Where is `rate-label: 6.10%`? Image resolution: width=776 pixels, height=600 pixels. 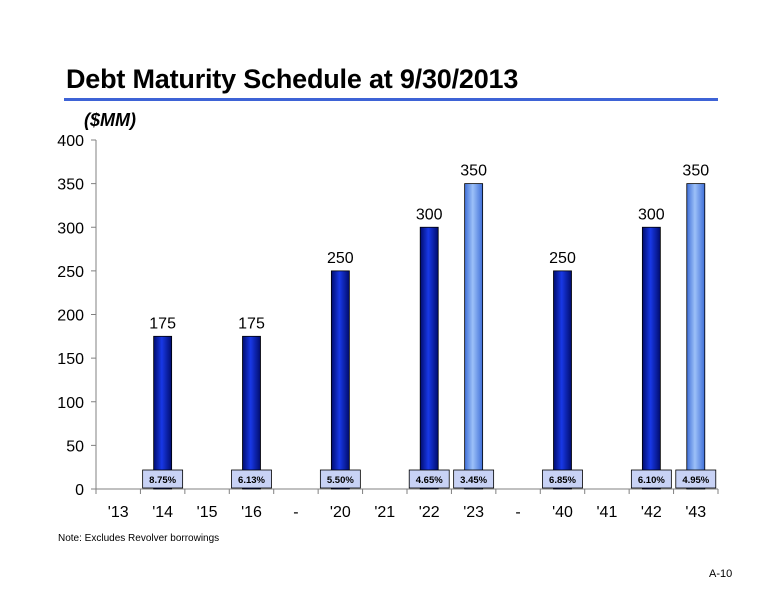 rate-label: 6.10% is located at coordinates (651, 480).